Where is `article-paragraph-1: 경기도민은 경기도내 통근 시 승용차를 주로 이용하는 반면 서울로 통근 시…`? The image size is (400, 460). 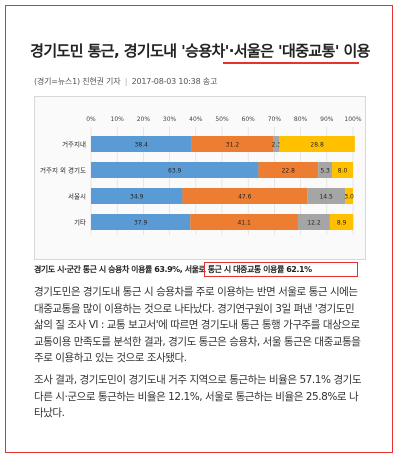 article-paragraph-1: 경기도민은 경기도내 통근 시 승용차를 주로 이용하는 반면 서울로 통근 시… is located at coordinates (197, 325).